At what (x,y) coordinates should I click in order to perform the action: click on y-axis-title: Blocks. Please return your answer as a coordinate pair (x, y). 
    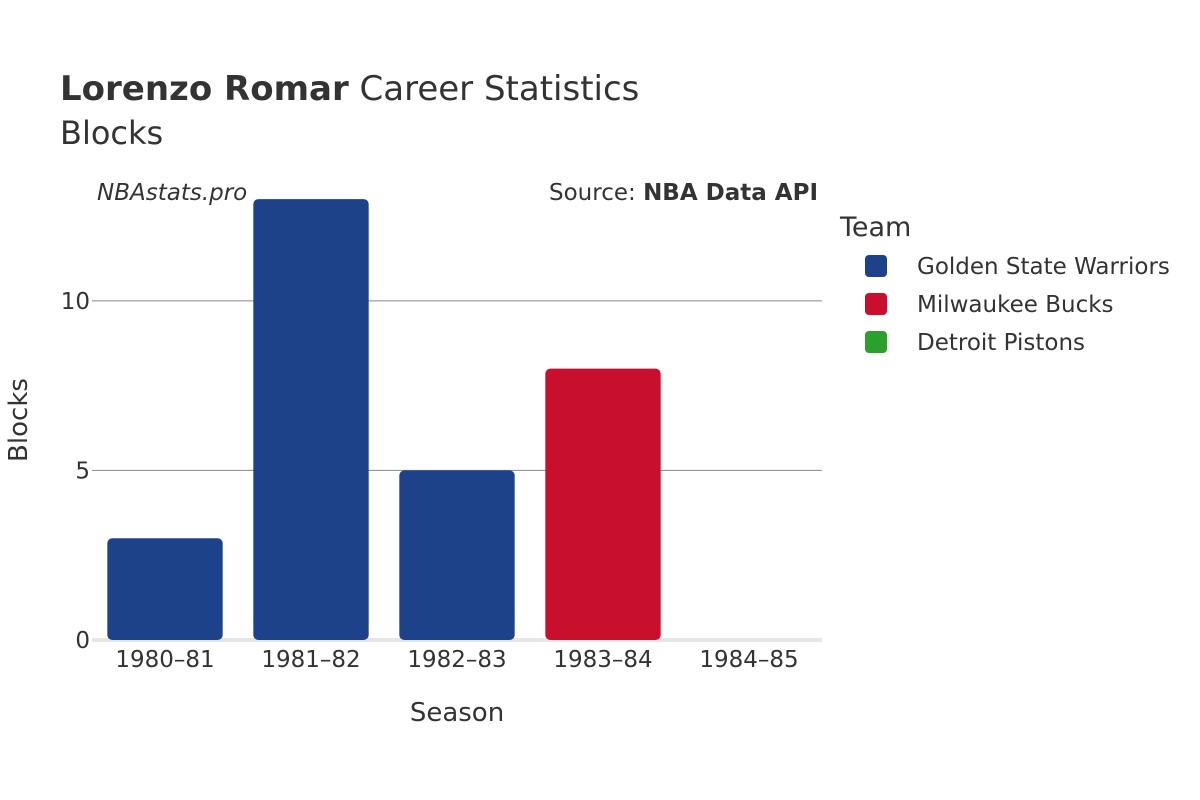
    Looking at the image, I should click on (19, 420).